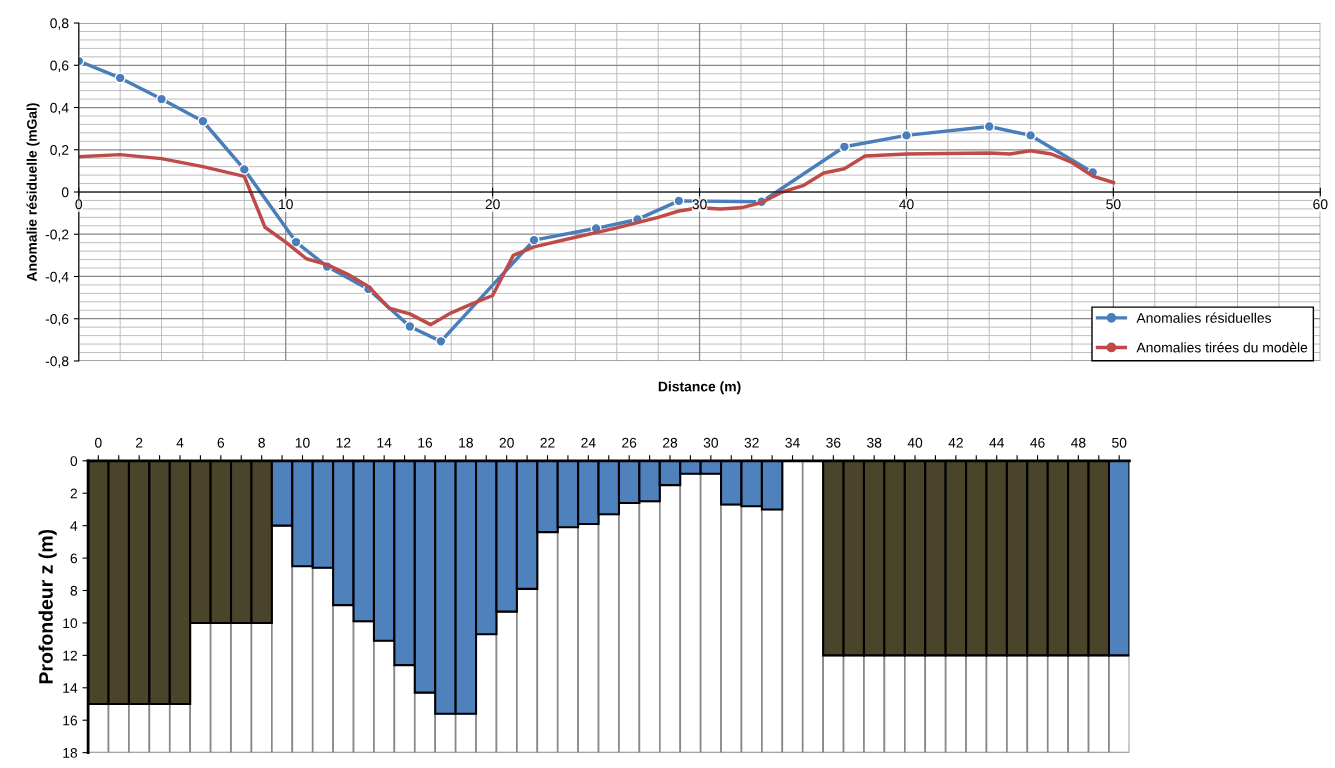  What do you see at coordinates (1037, 442) in the screenshot?
I see `x-tick-label: 46` at bounding box center [1037, 442].